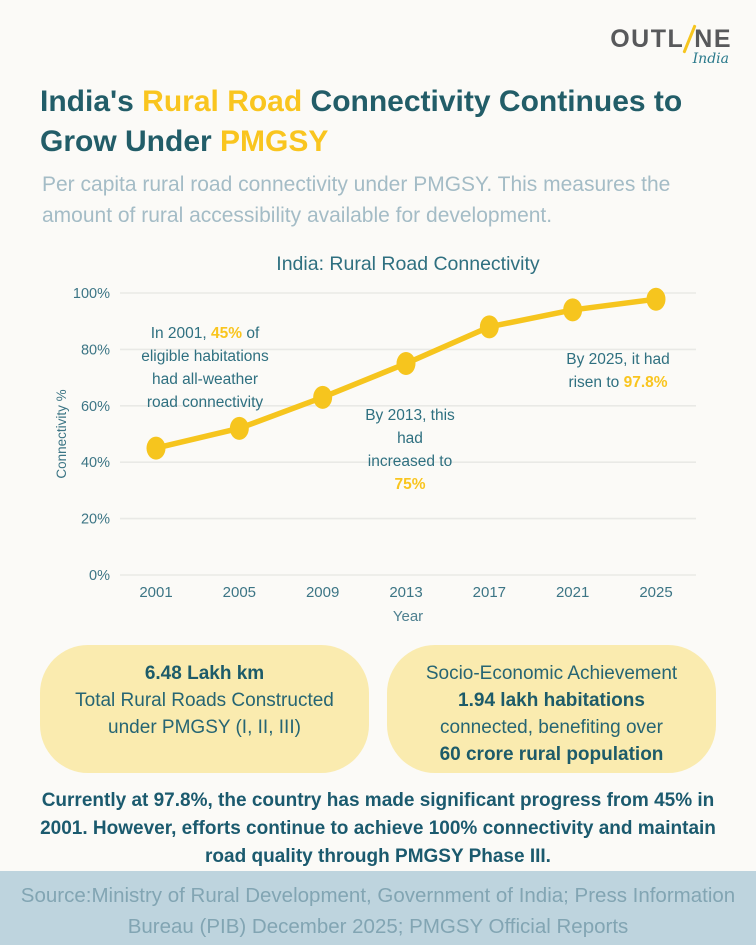  Describe the element at coordinates (239, 428) in the screenshot. I see `data-point-2005` at that location.